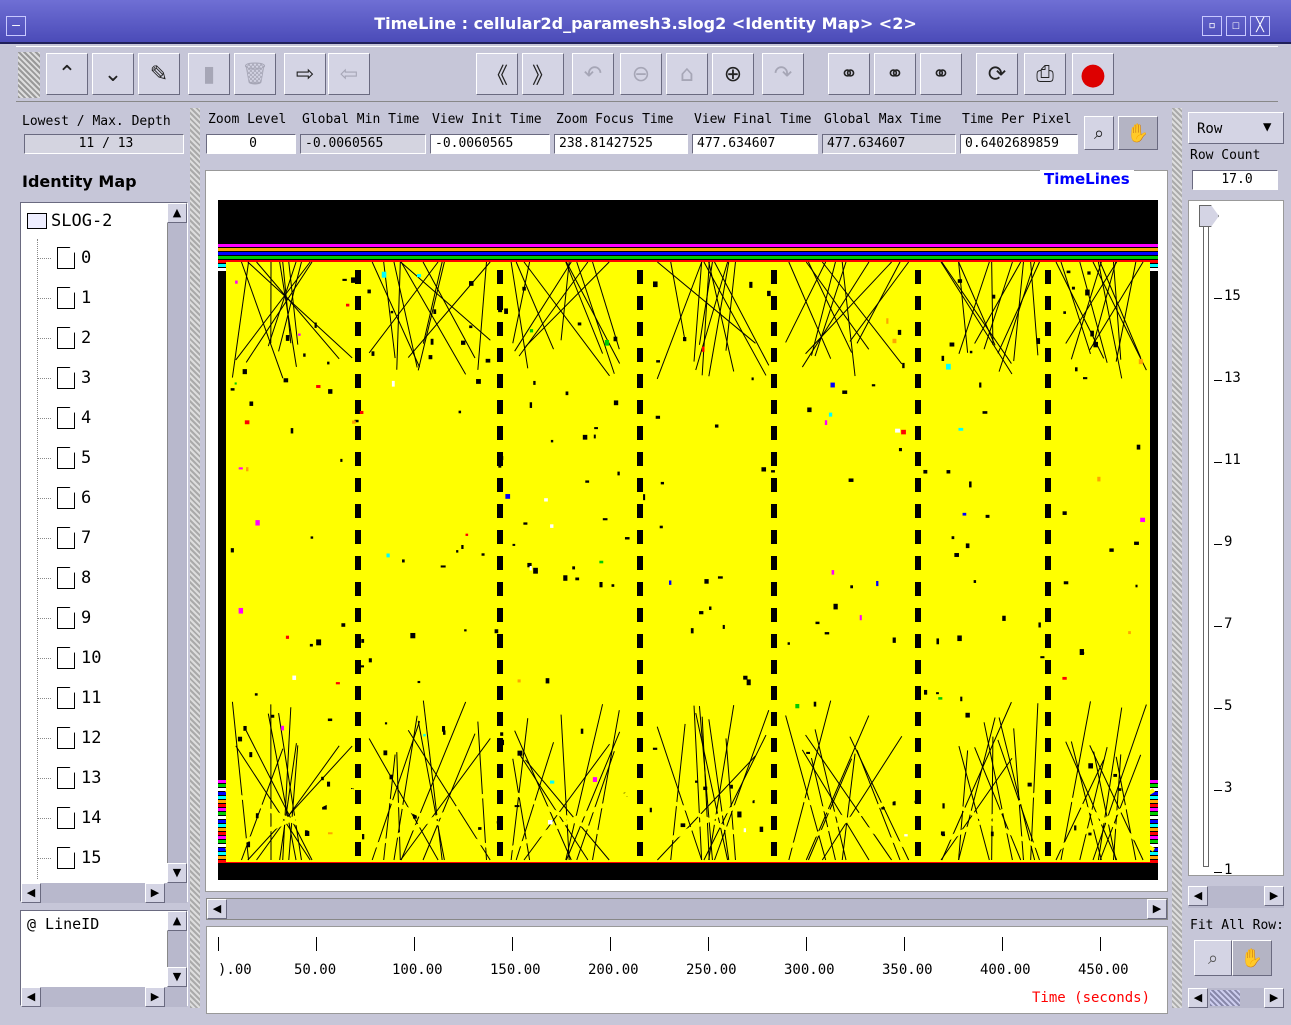 This screenshot has width=1291, height=1025. I want to click on lineid-scrollbar: ▲ ▼, so click(177, 949).